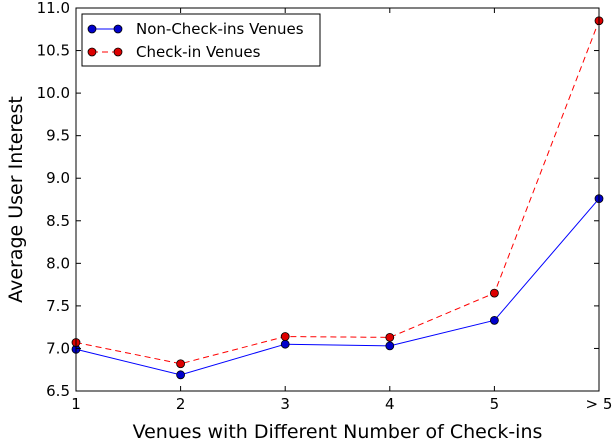 The height and width of the screenshot is (445, 612). What do you see at coordinates (16, 199) in the screenshot?
I see `y-axis-title: Average User Interest` at bounding box center [16, 199].